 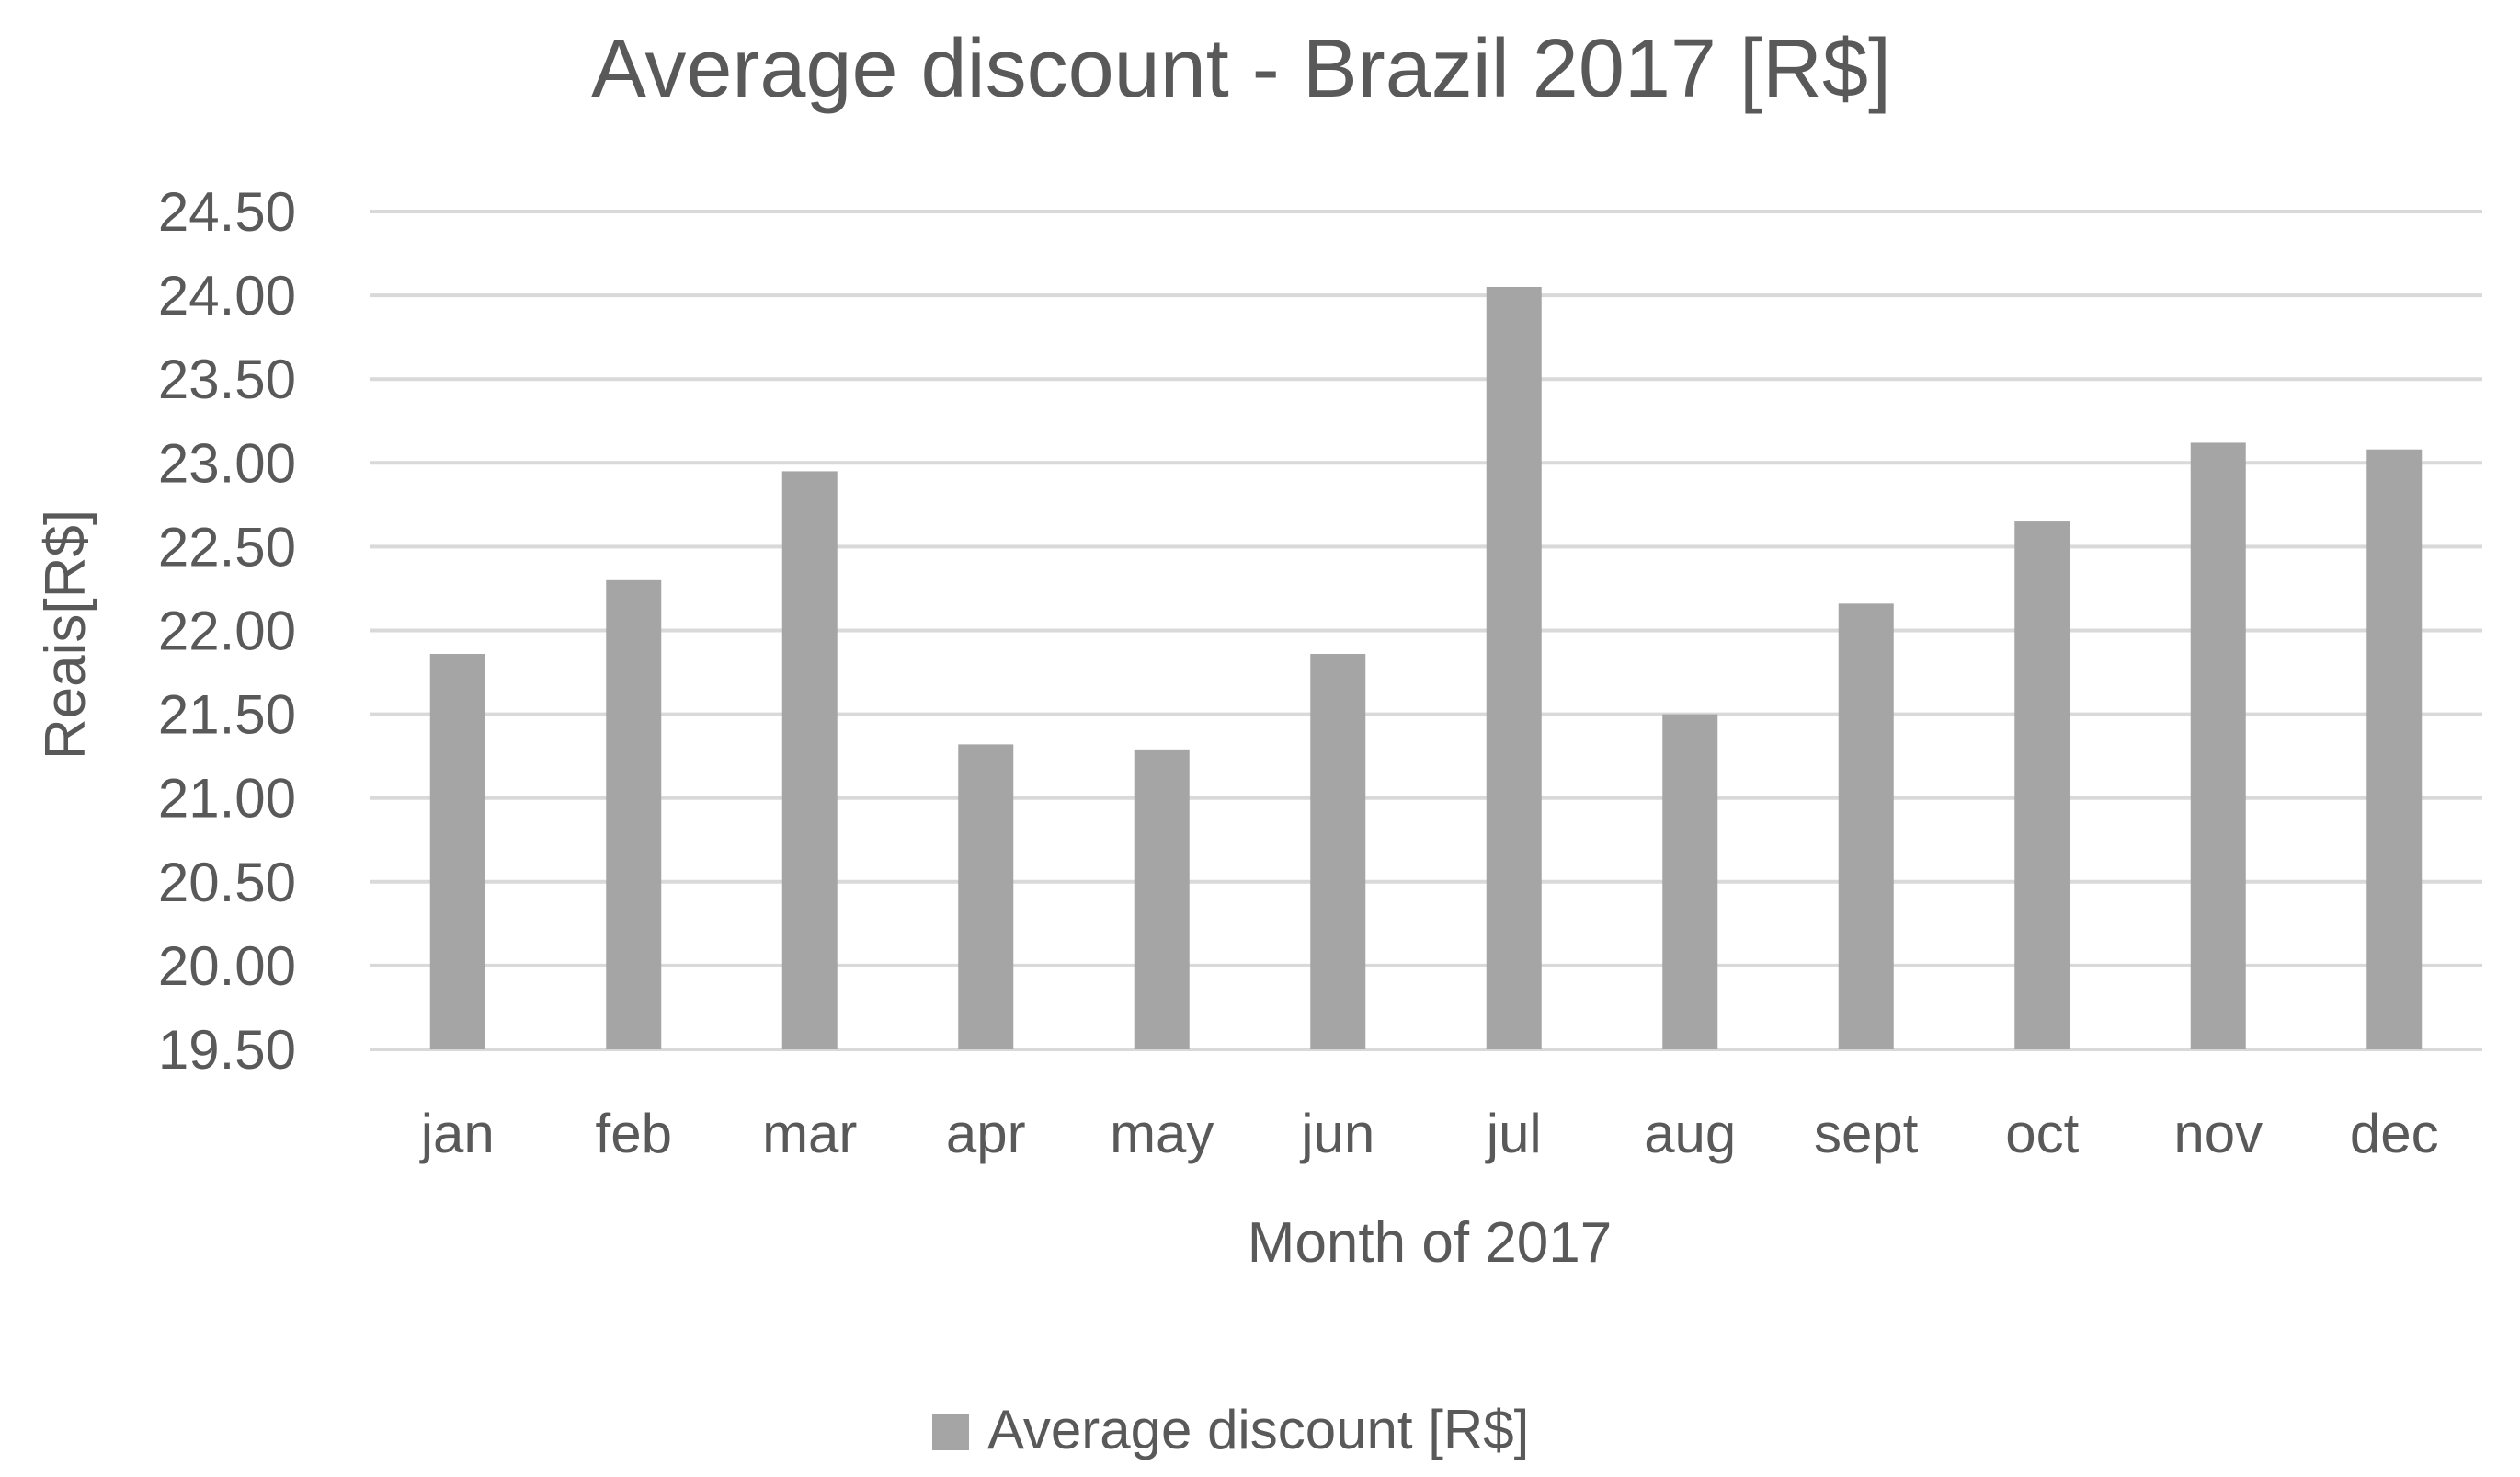 What do you see at coordinates (2218, 745) in the screenshot?
I see `bar-nov` at bounding box center [2218, 745].